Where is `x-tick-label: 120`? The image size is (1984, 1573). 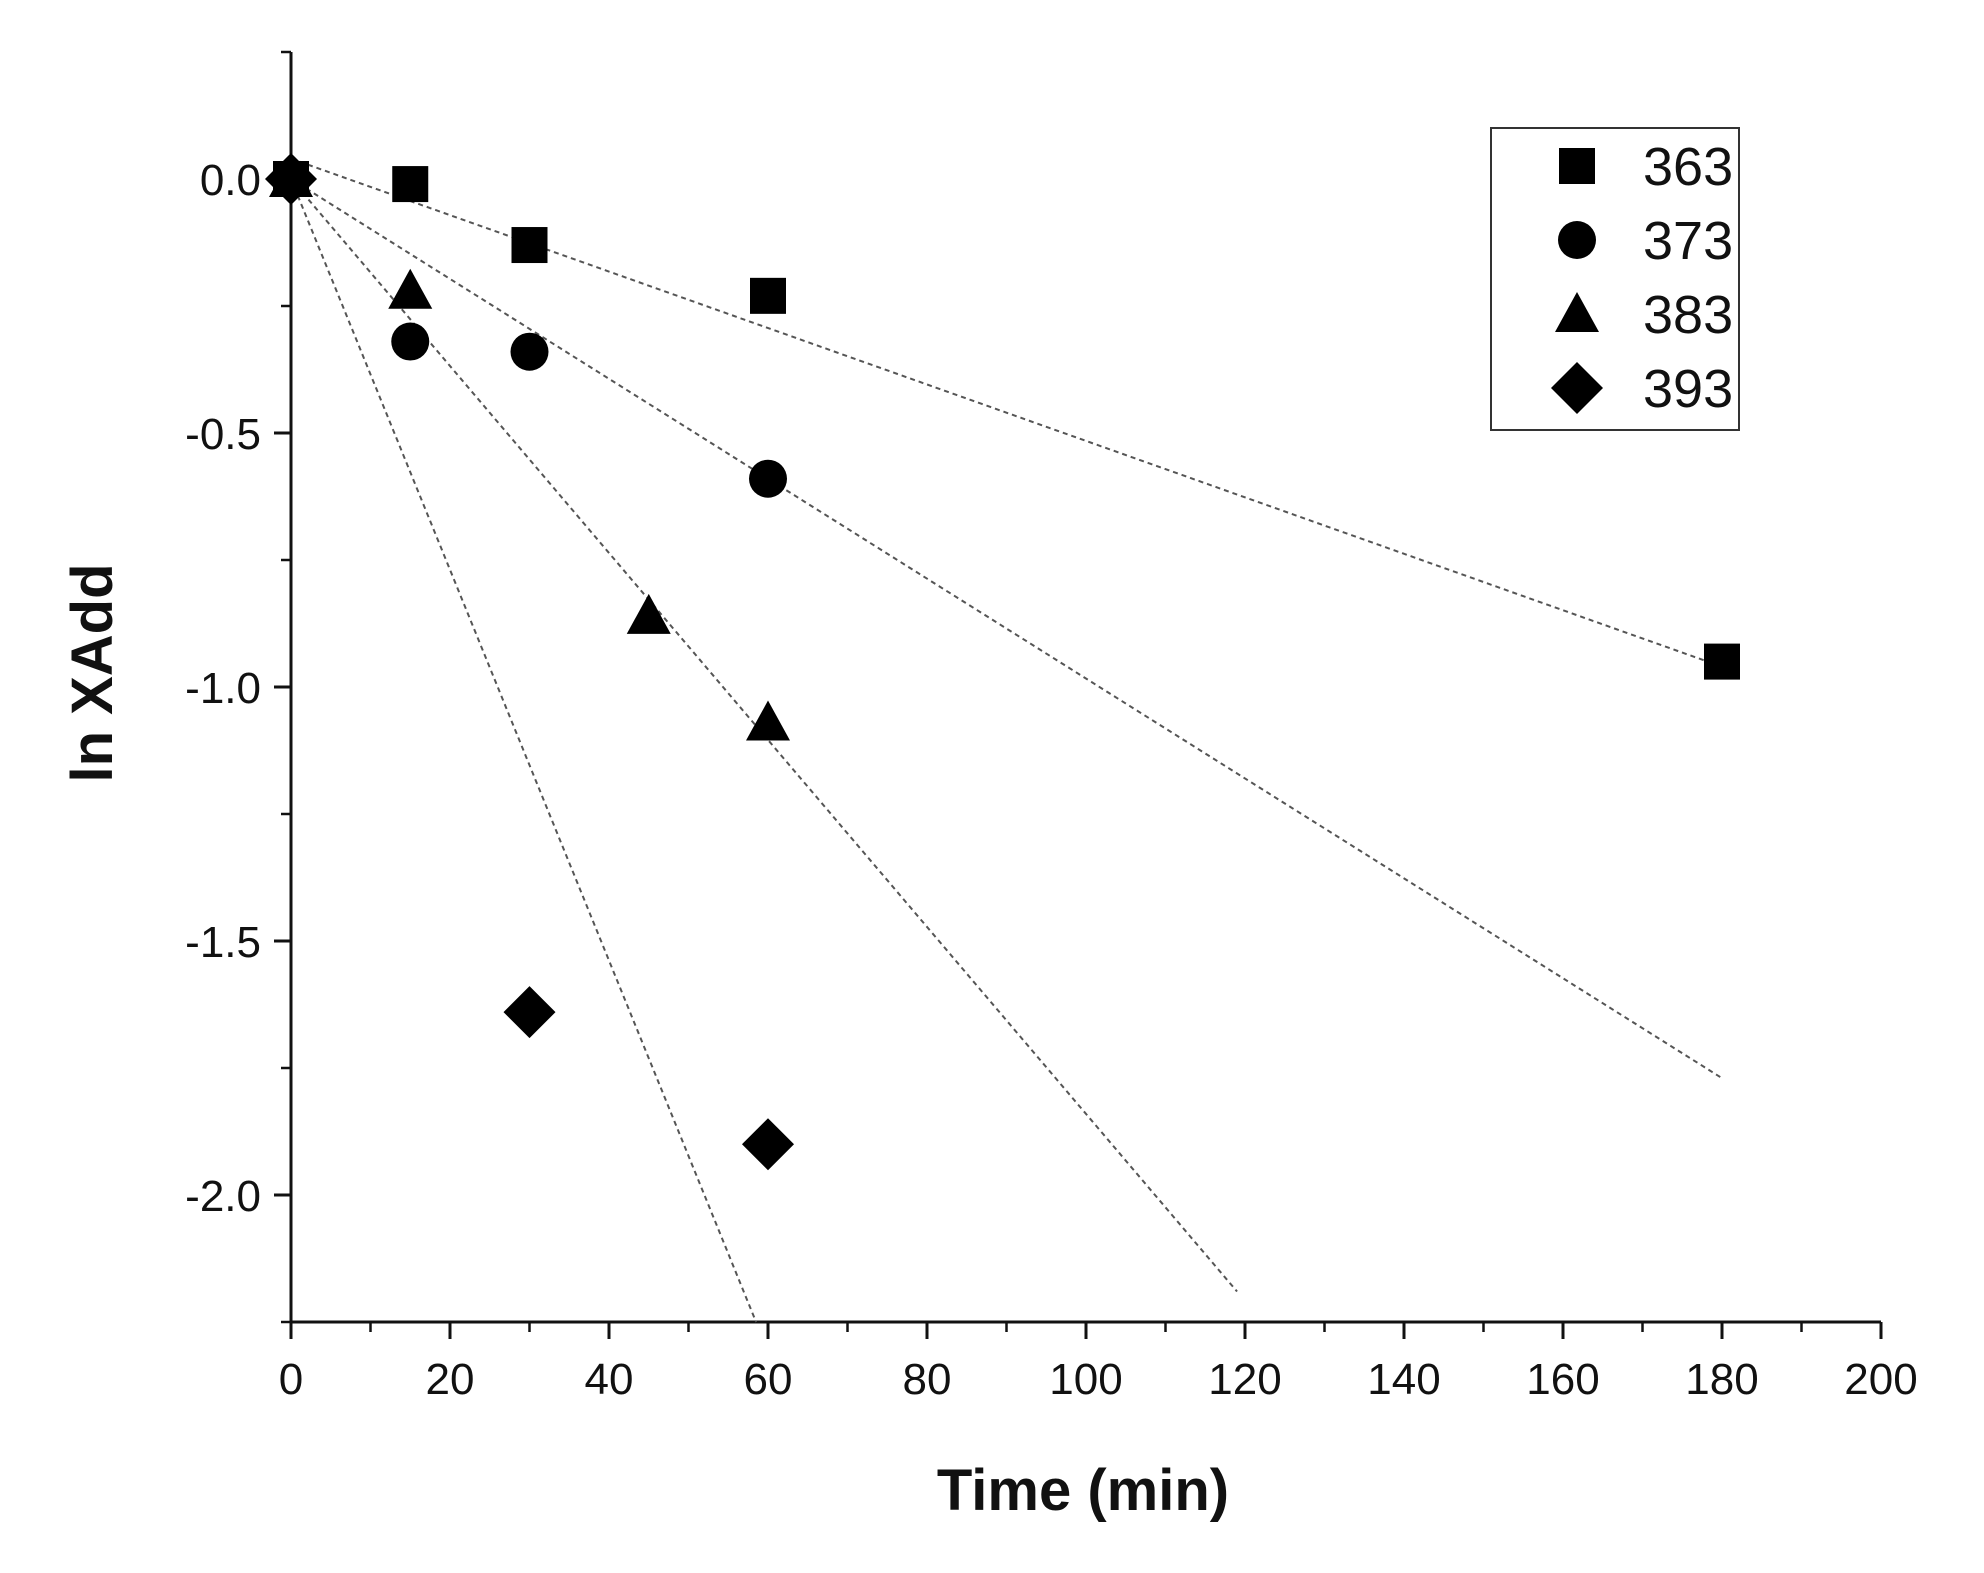
x-tick-label: 120 is located at coordinates (1244, 1379).